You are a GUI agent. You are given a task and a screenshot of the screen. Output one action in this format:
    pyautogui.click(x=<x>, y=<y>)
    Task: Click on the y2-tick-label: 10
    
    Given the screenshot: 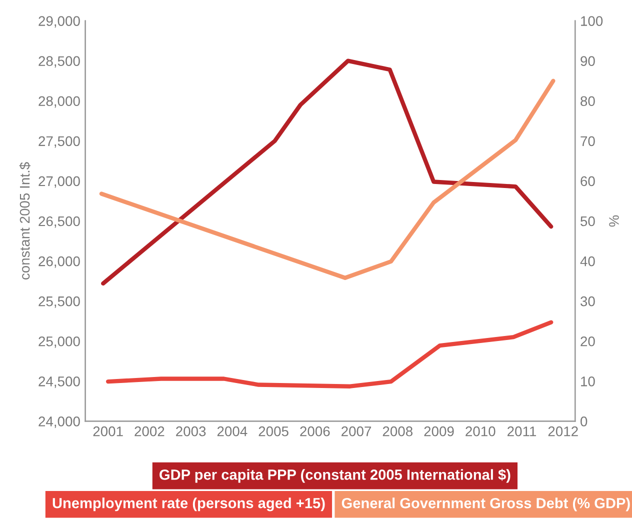 What is the action you would take?
    pyautogui.click(x=588, y=381)
    